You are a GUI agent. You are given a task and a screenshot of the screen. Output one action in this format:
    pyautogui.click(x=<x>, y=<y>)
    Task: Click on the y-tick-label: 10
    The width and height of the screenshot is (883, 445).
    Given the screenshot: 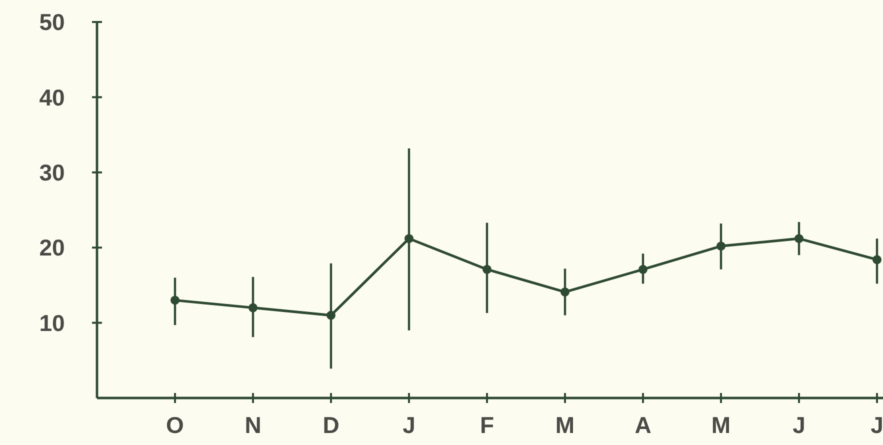 What is the action you would take?
    pyautogui.click(x=52, y=323)
    